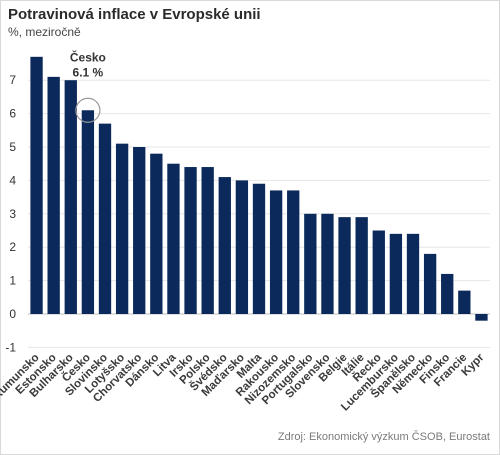 This screenshot has height=455, width=500. What do you see at coordinates (88, 56) in the screenshot?
I see `annotation-label: Česko` at bounding box center [88, 56].